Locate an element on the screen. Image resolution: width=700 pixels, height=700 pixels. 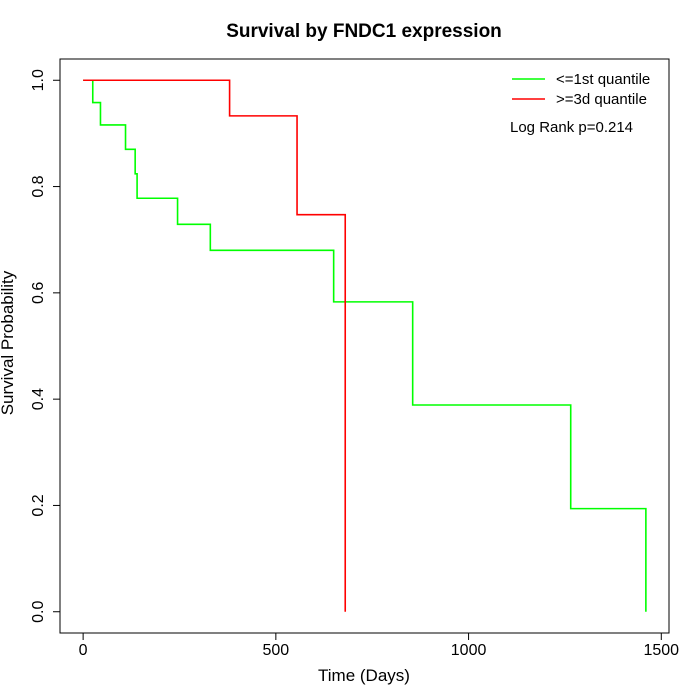
x-axis-label: Time (Days) is located at coordinates (364, 675).